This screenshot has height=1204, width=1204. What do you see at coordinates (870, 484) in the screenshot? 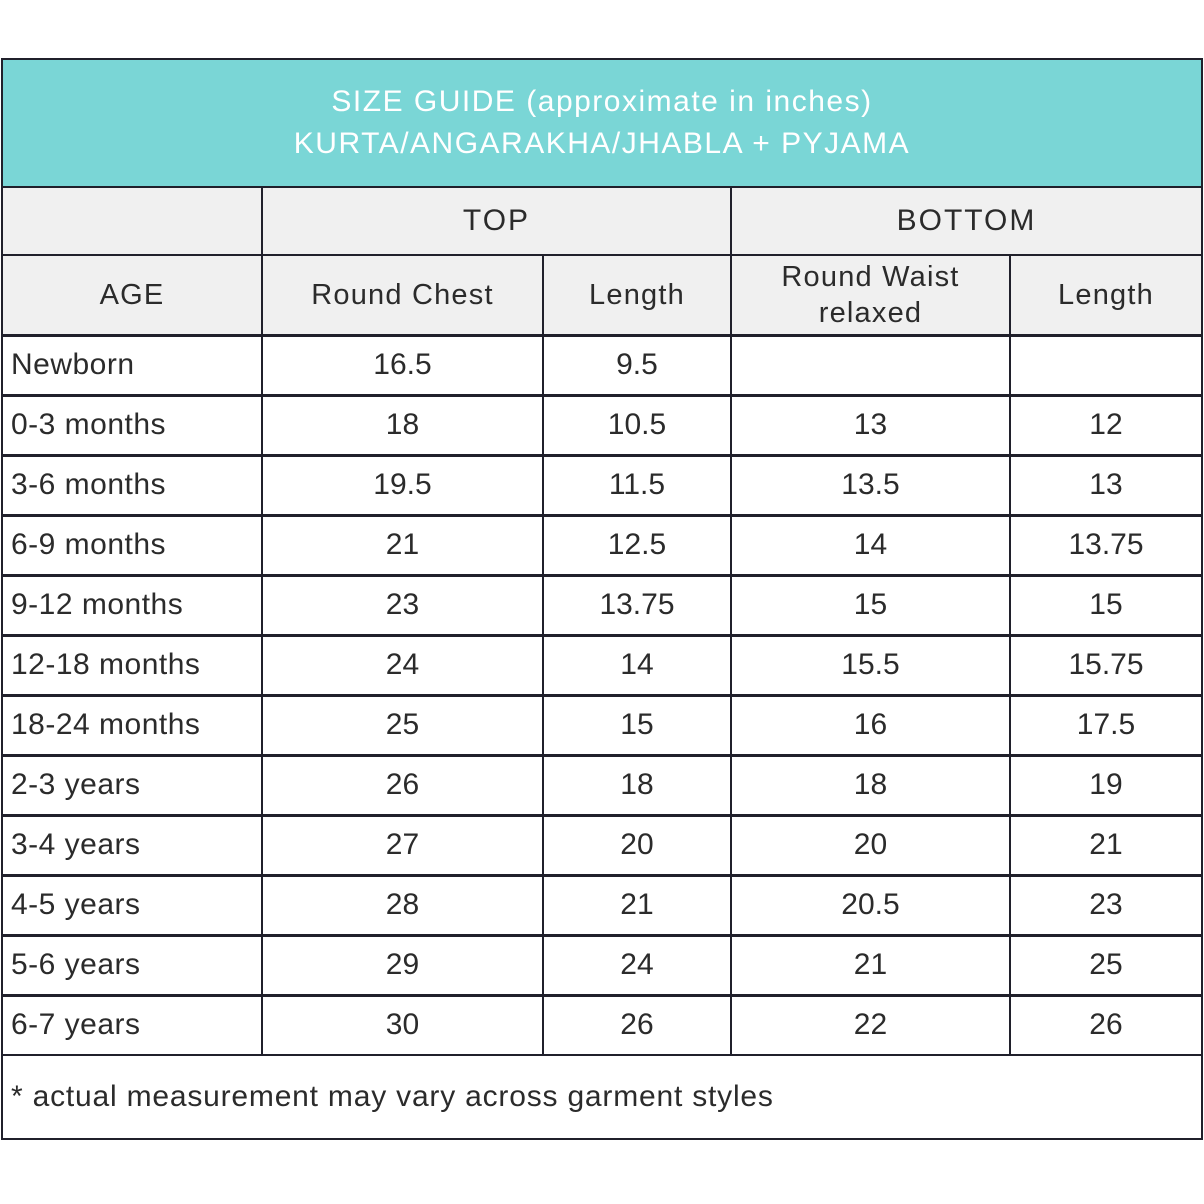
I see `cell-round-waist: 13.5` at bounding box center [870, 484].